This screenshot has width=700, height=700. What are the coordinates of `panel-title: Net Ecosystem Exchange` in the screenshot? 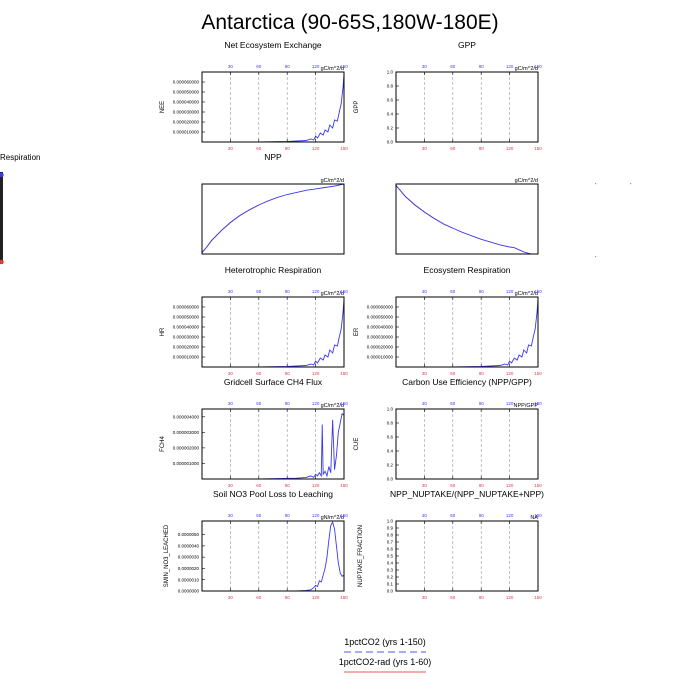 It's located at (273, 45).